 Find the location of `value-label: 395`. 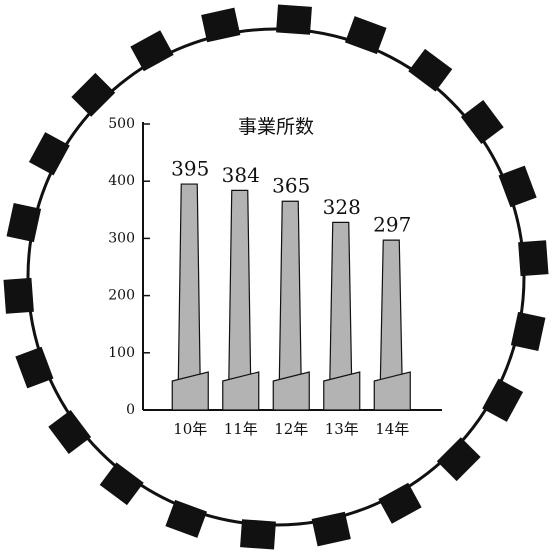

value-label: 395 is located at coordinates (190, 169).